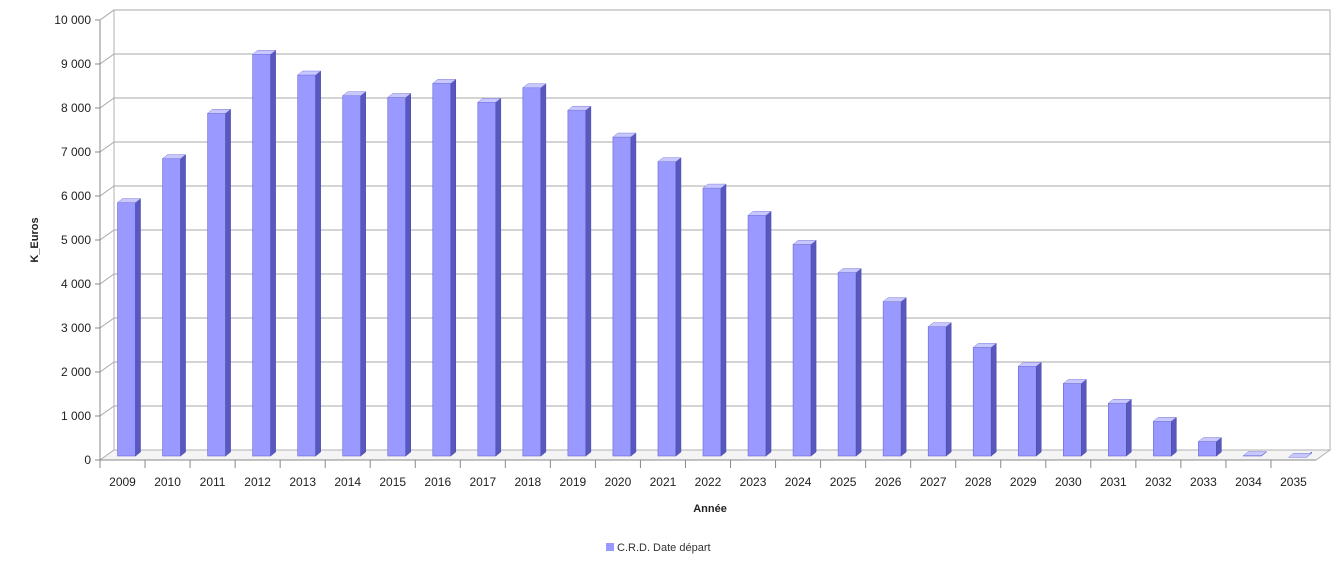  I want to click on x-tick-label: 2026, so click(888, 482).